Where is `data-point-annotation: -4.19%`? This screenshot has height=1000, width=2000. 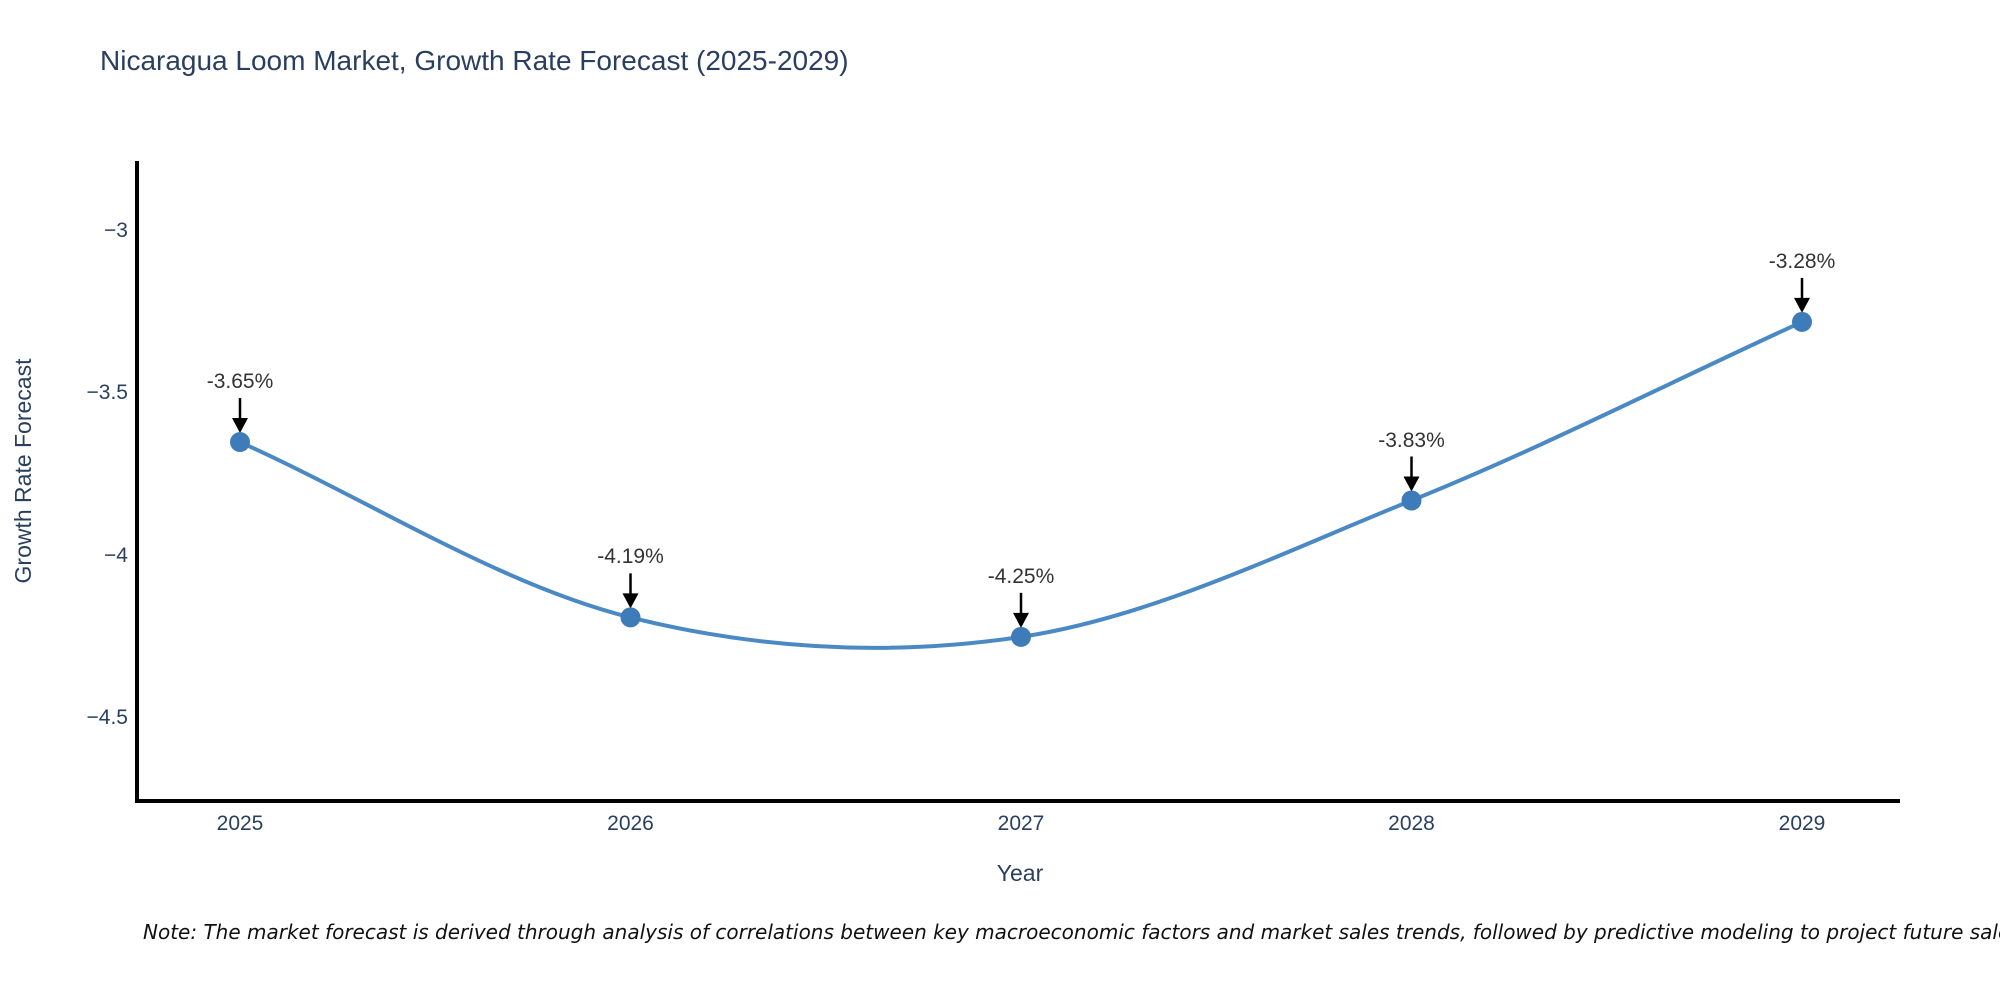 data-point-annotation: -4.19% is located at coordinates (630, 557).